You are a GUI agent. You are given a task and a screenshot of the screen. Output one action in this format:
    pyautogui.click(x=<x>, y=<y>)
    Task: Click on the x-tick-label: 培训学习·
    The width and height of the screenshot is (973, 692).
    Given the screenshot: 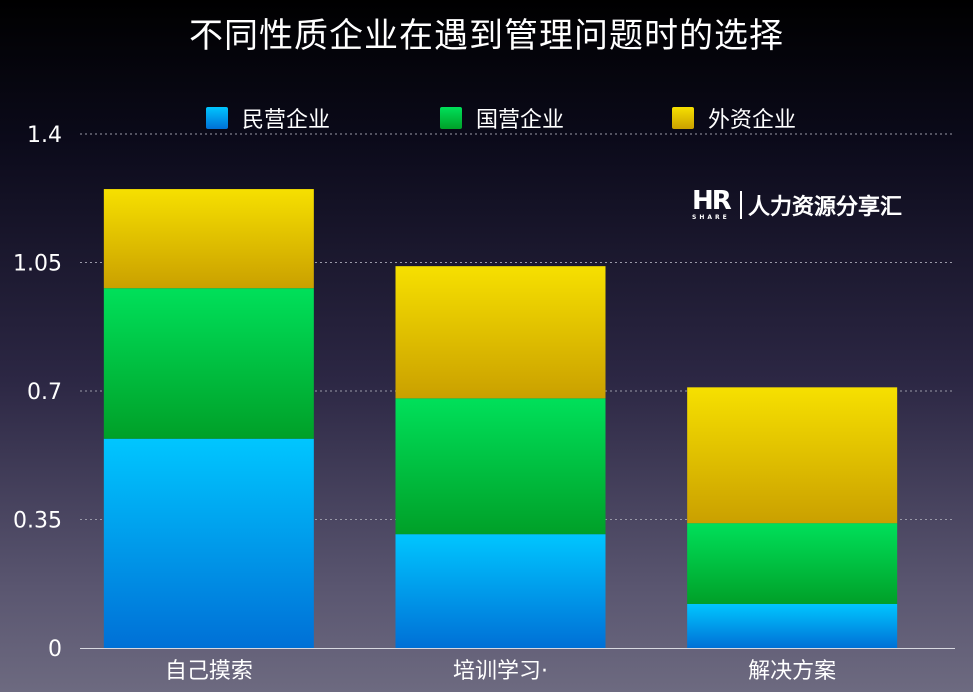 What is the action you would take?
    pyautogui.click(x=500, y=671)
    